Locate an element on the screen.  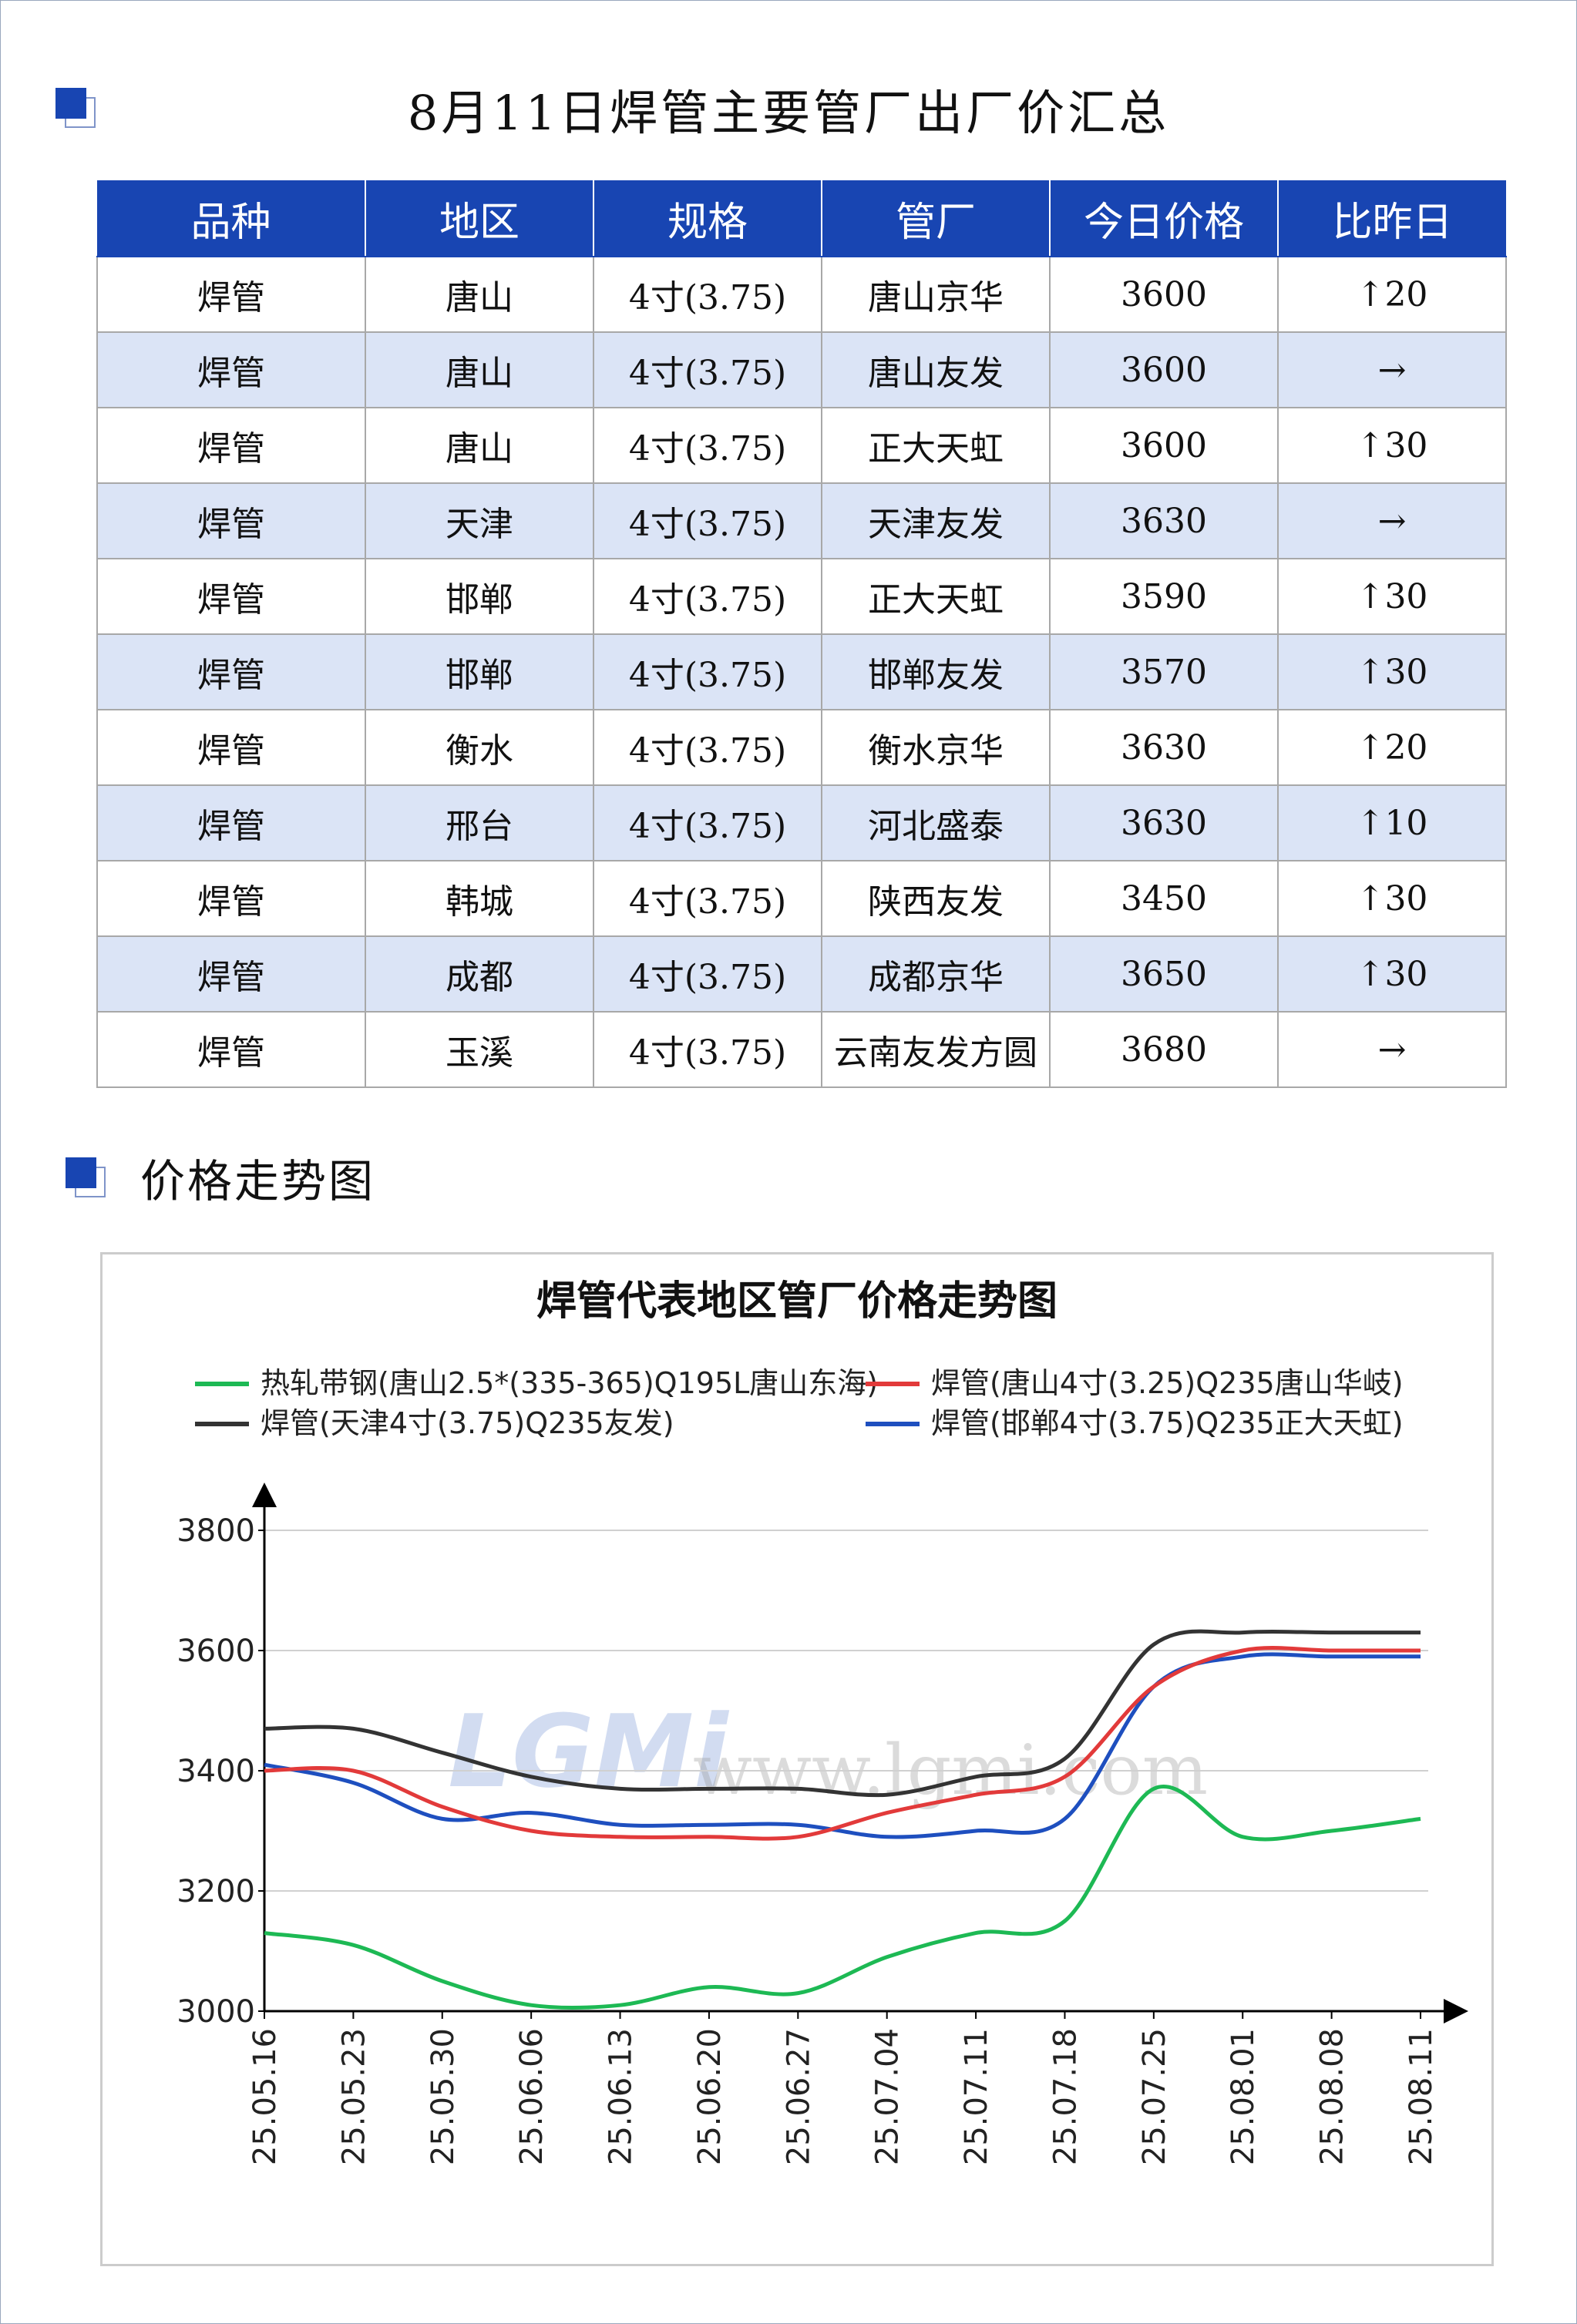
legend-label: 焊管(唐山4寸(3.25)Q235唐山华岐) is located at coordinates (1167, 1383).